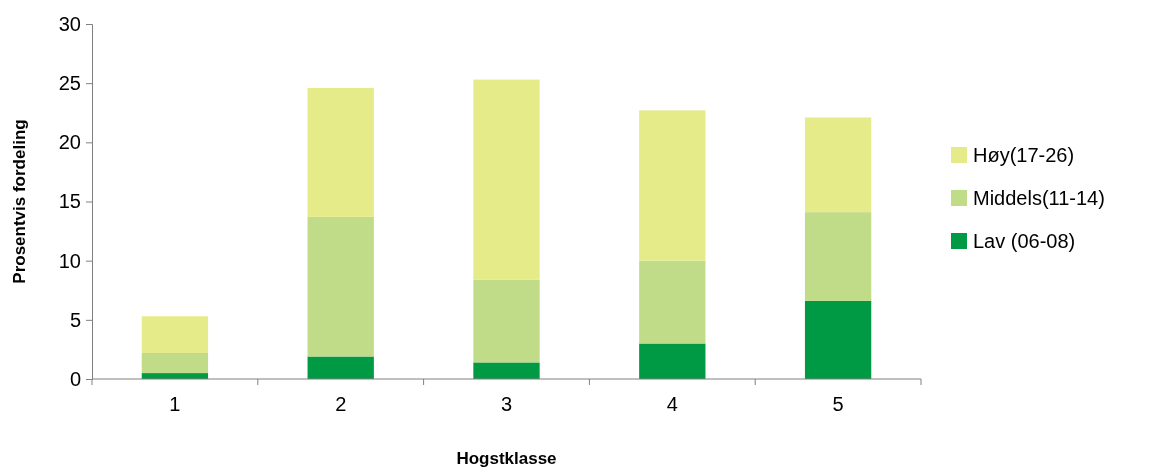 This screenshot has height=470, width=1157. Describe the element at coordinates (69, 83) in the screenshot. I see `y-tick-label: 25` at that location.